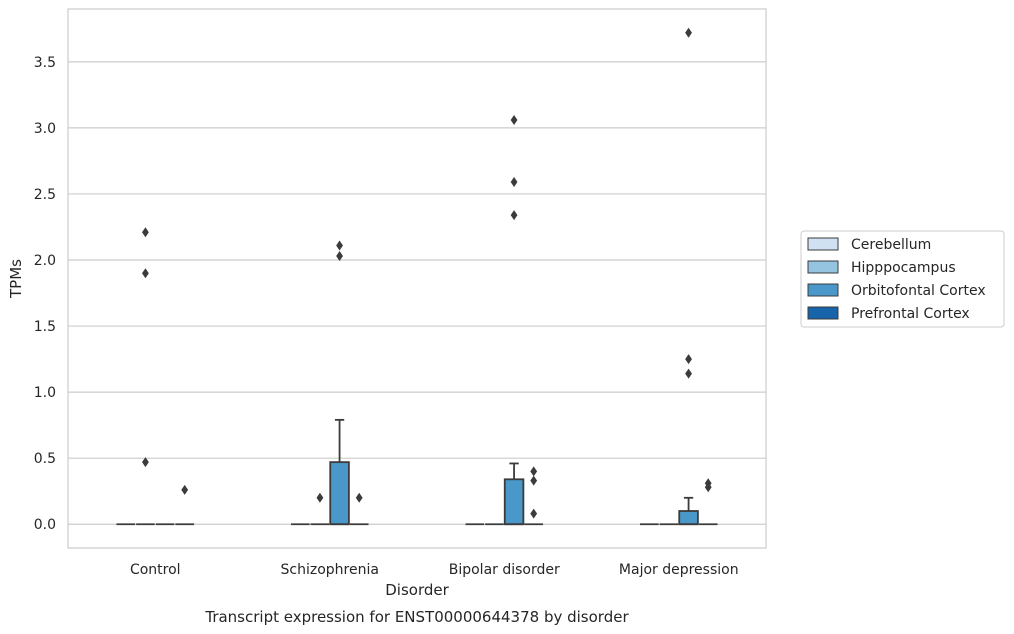 This screenshot has width=1014, height=634. Describe the element at coordinates (45, 525) in the screenshot. I see `y-tick-label: 0.0` at that location.